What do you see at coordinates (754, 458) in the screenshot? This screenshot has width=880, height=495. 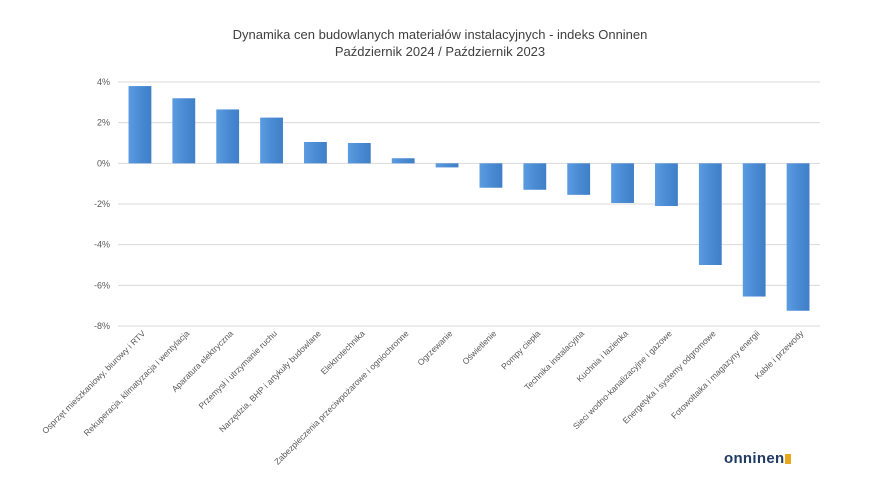 I see `logo-text: onninen` at bounding box center [754, 458].